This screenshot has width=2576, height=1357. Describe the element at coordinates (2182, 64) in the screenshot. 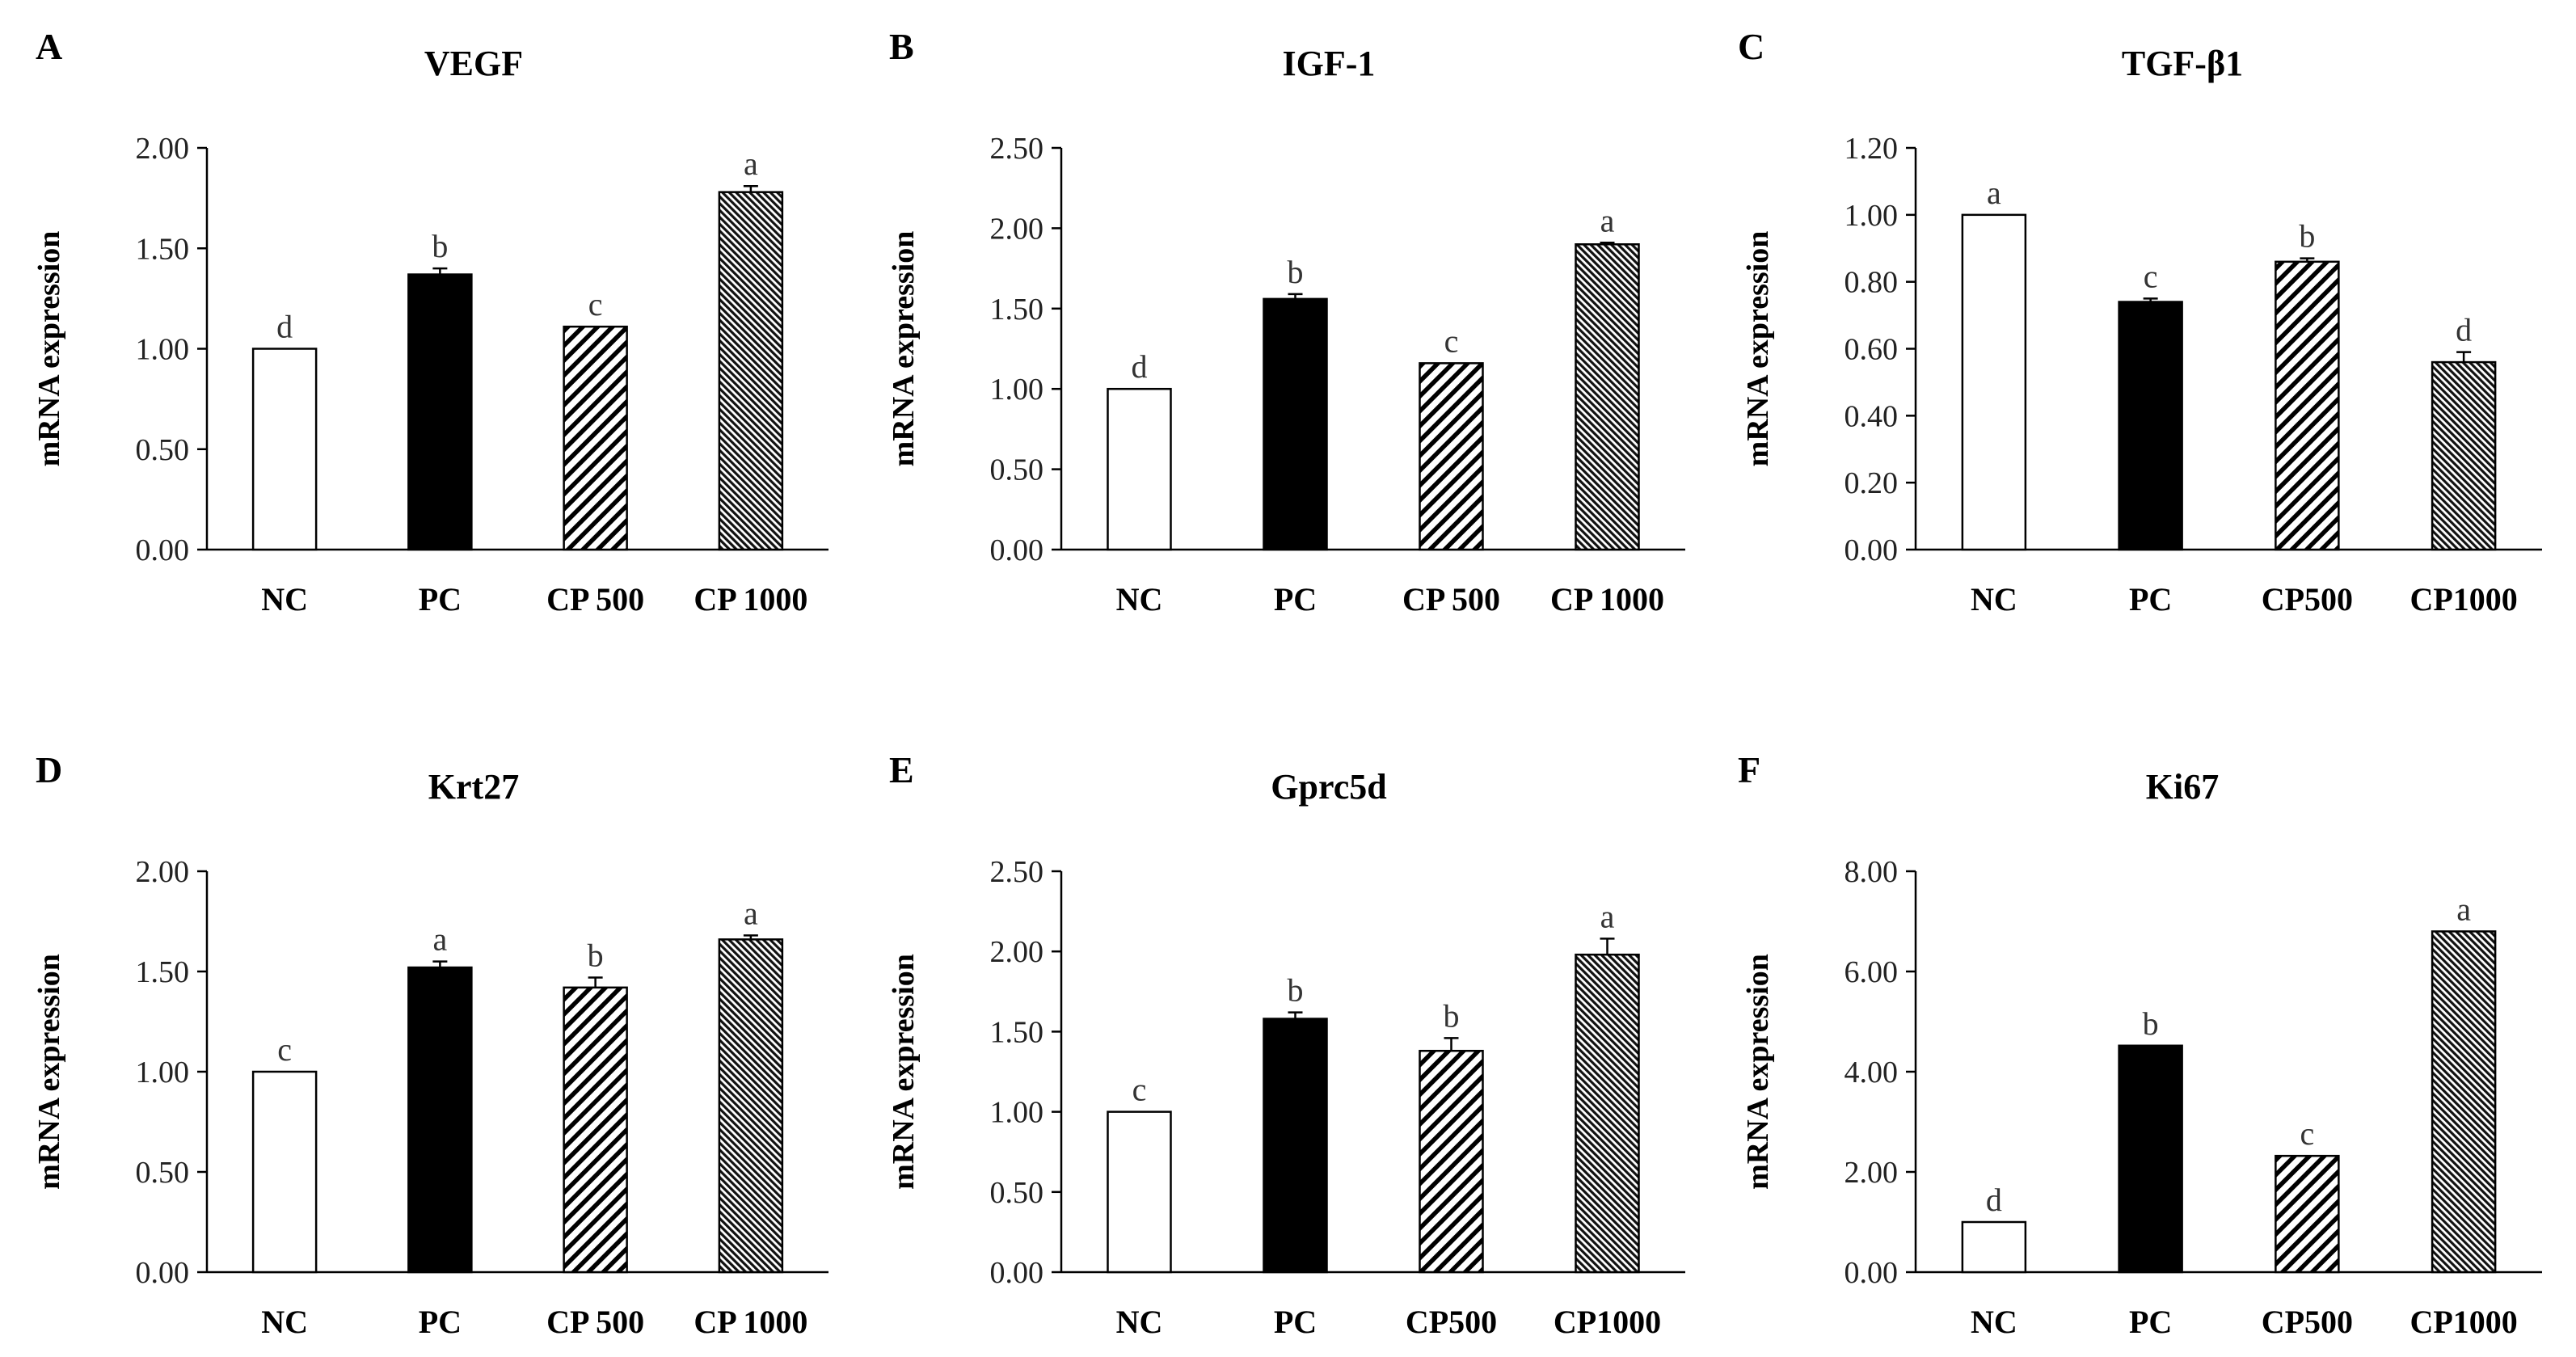

I see `chart-title: TGF-β1` at that location.